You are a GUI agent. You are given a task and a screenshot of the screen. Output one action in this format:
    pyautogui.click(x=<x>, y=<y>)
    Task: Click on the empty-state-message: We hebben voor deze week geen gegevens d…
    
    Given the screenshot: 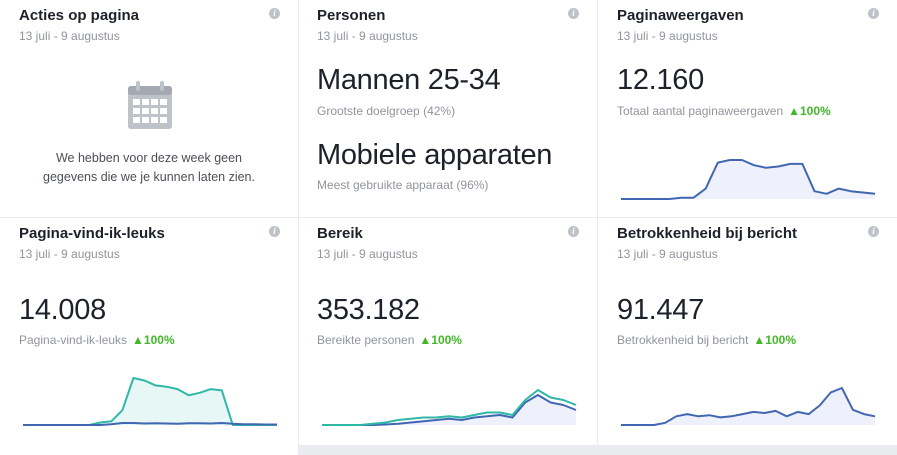 What is the action you would take?
    pyautogui.click(x=149, y=167)
    